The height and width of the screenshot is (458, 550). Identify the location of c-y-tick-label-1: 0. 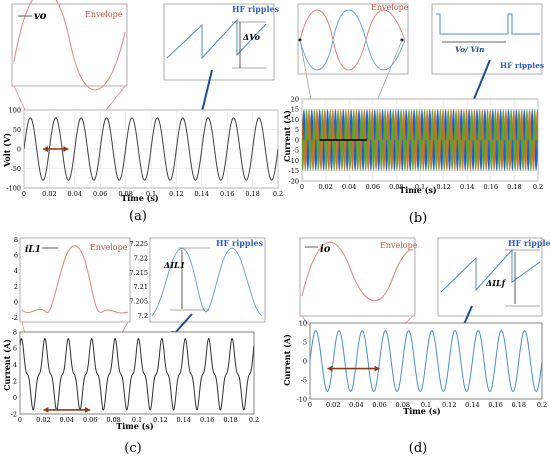
(15, 398).